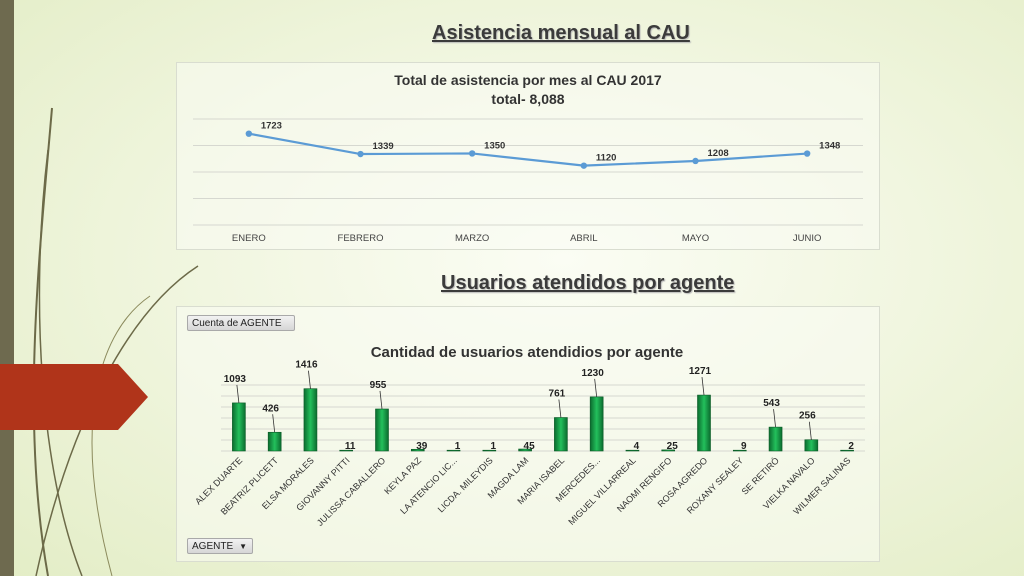 The image size is (1024, 576). I want to click on data-label: 1208, so click(718, 153).